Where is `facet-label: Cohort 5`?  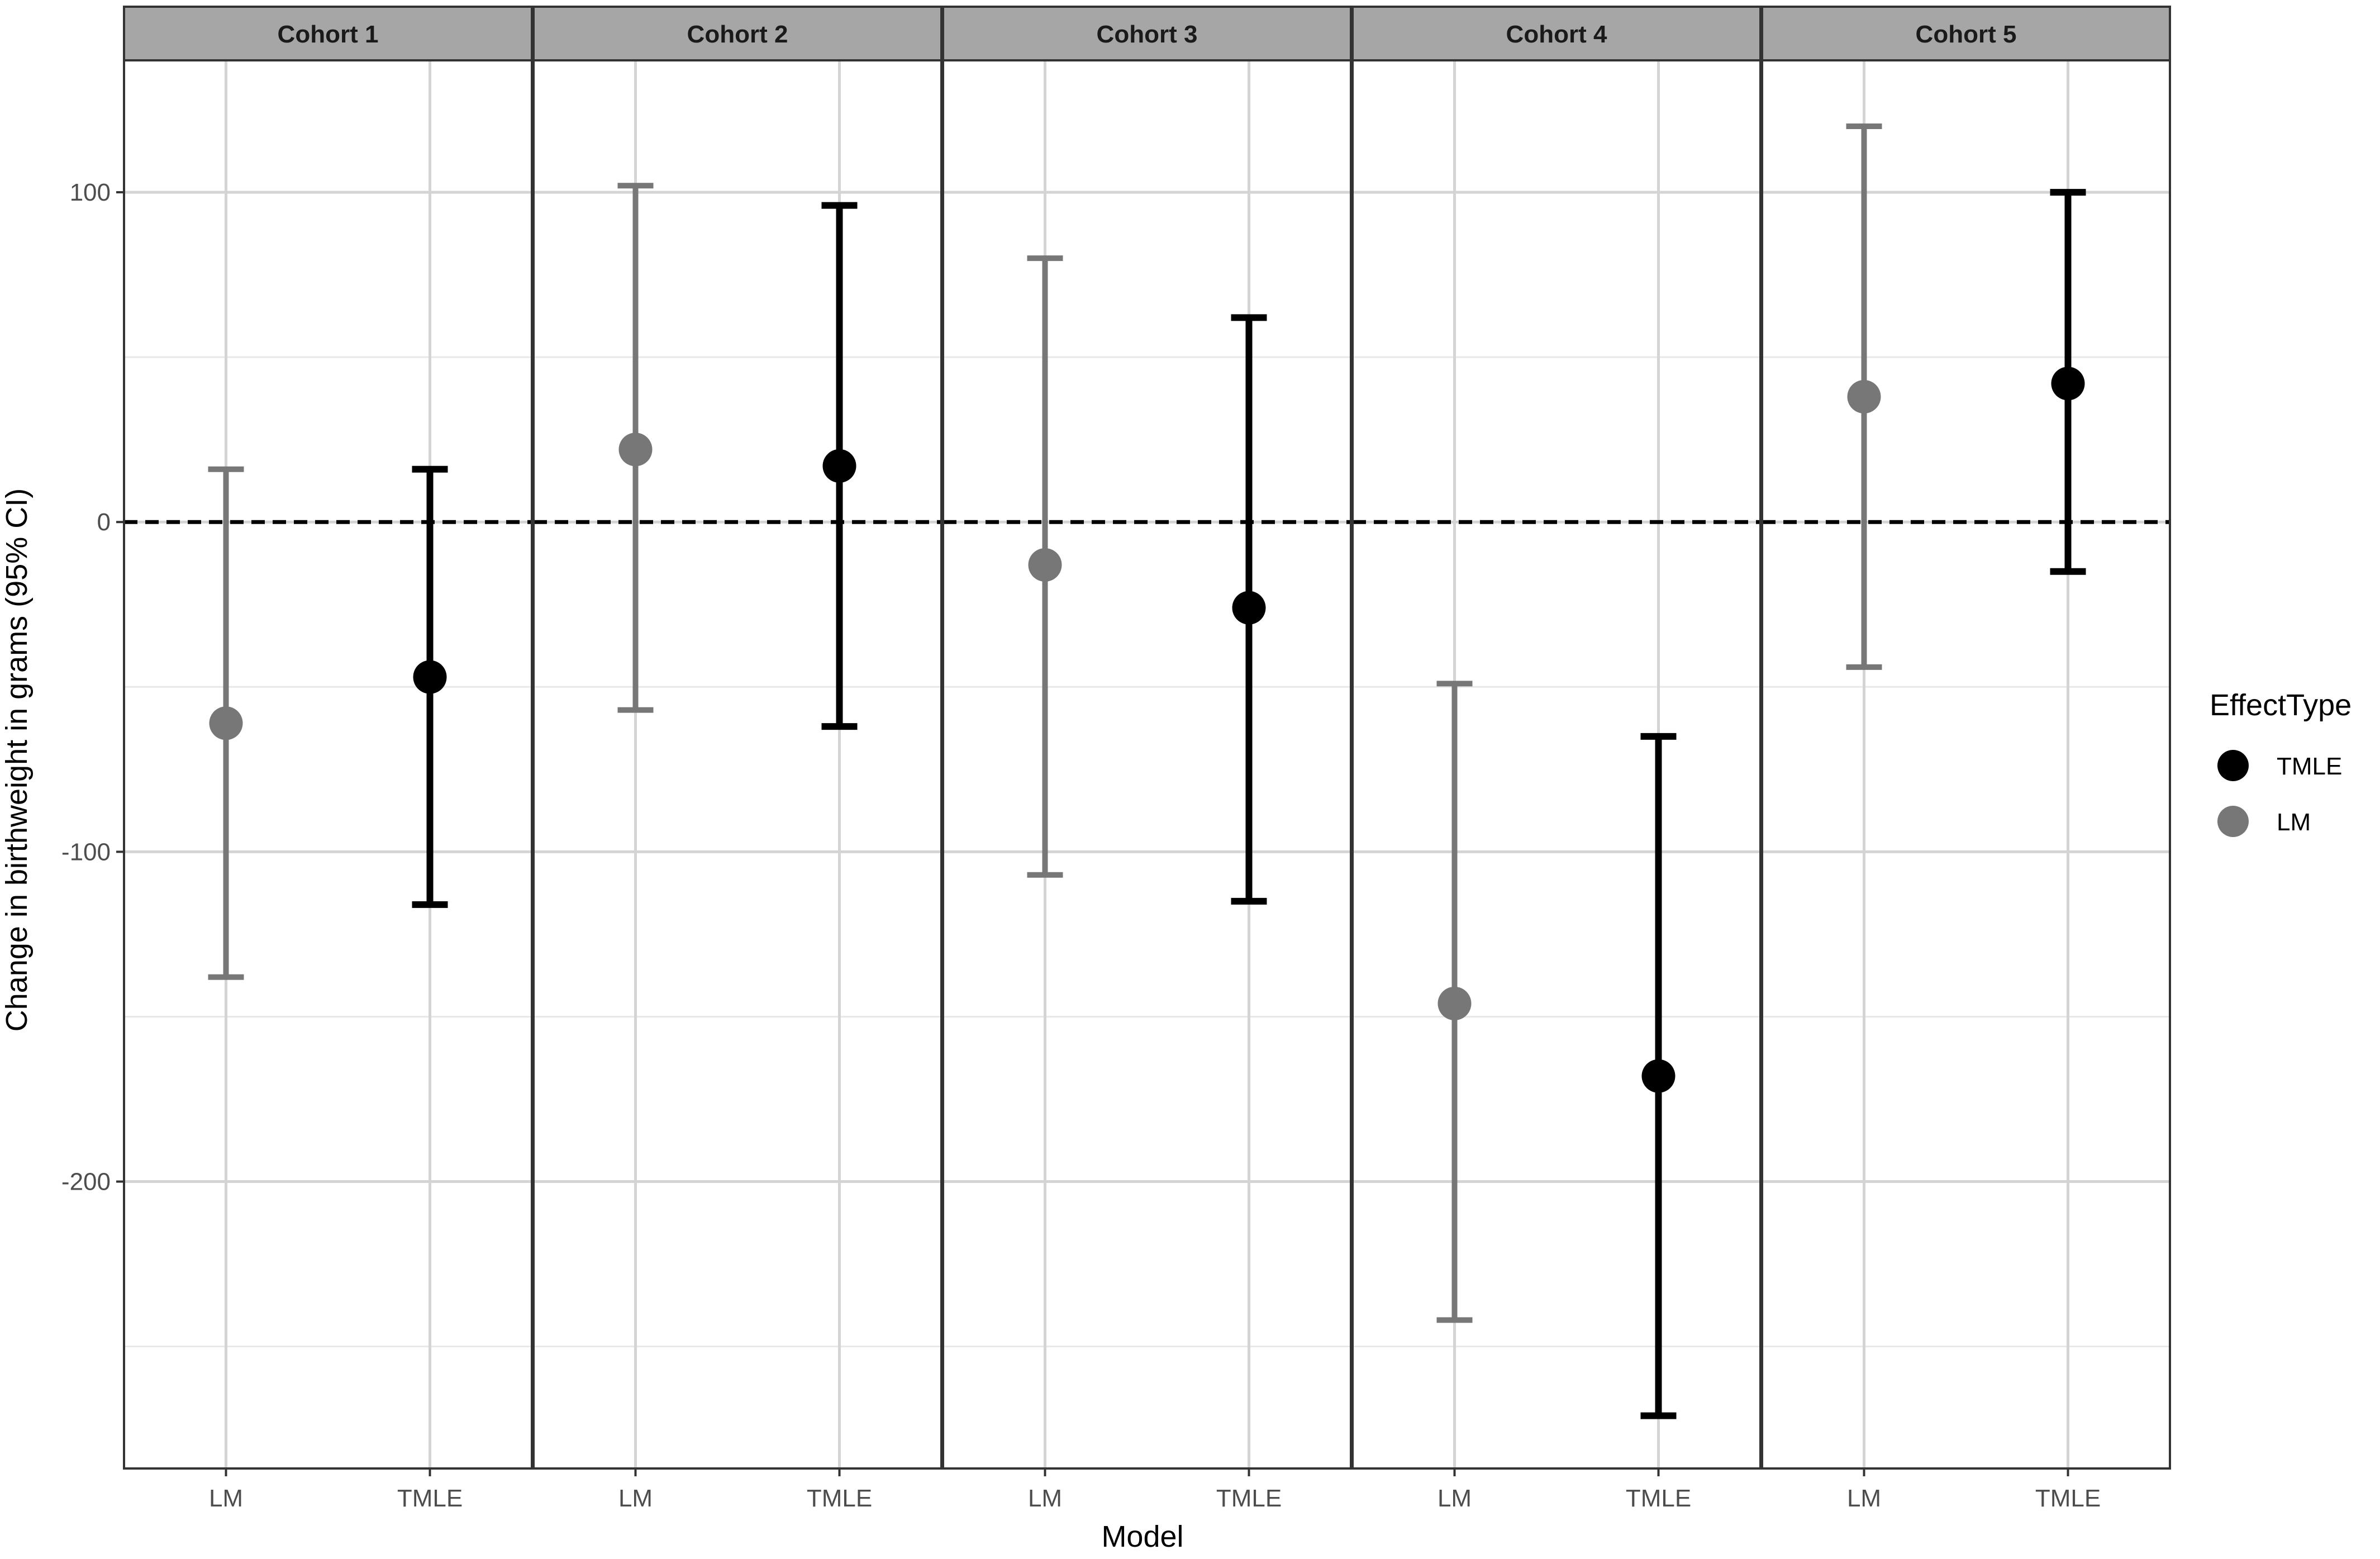
facet-label: Cohort 5 is located at coordinates (1966, 34).